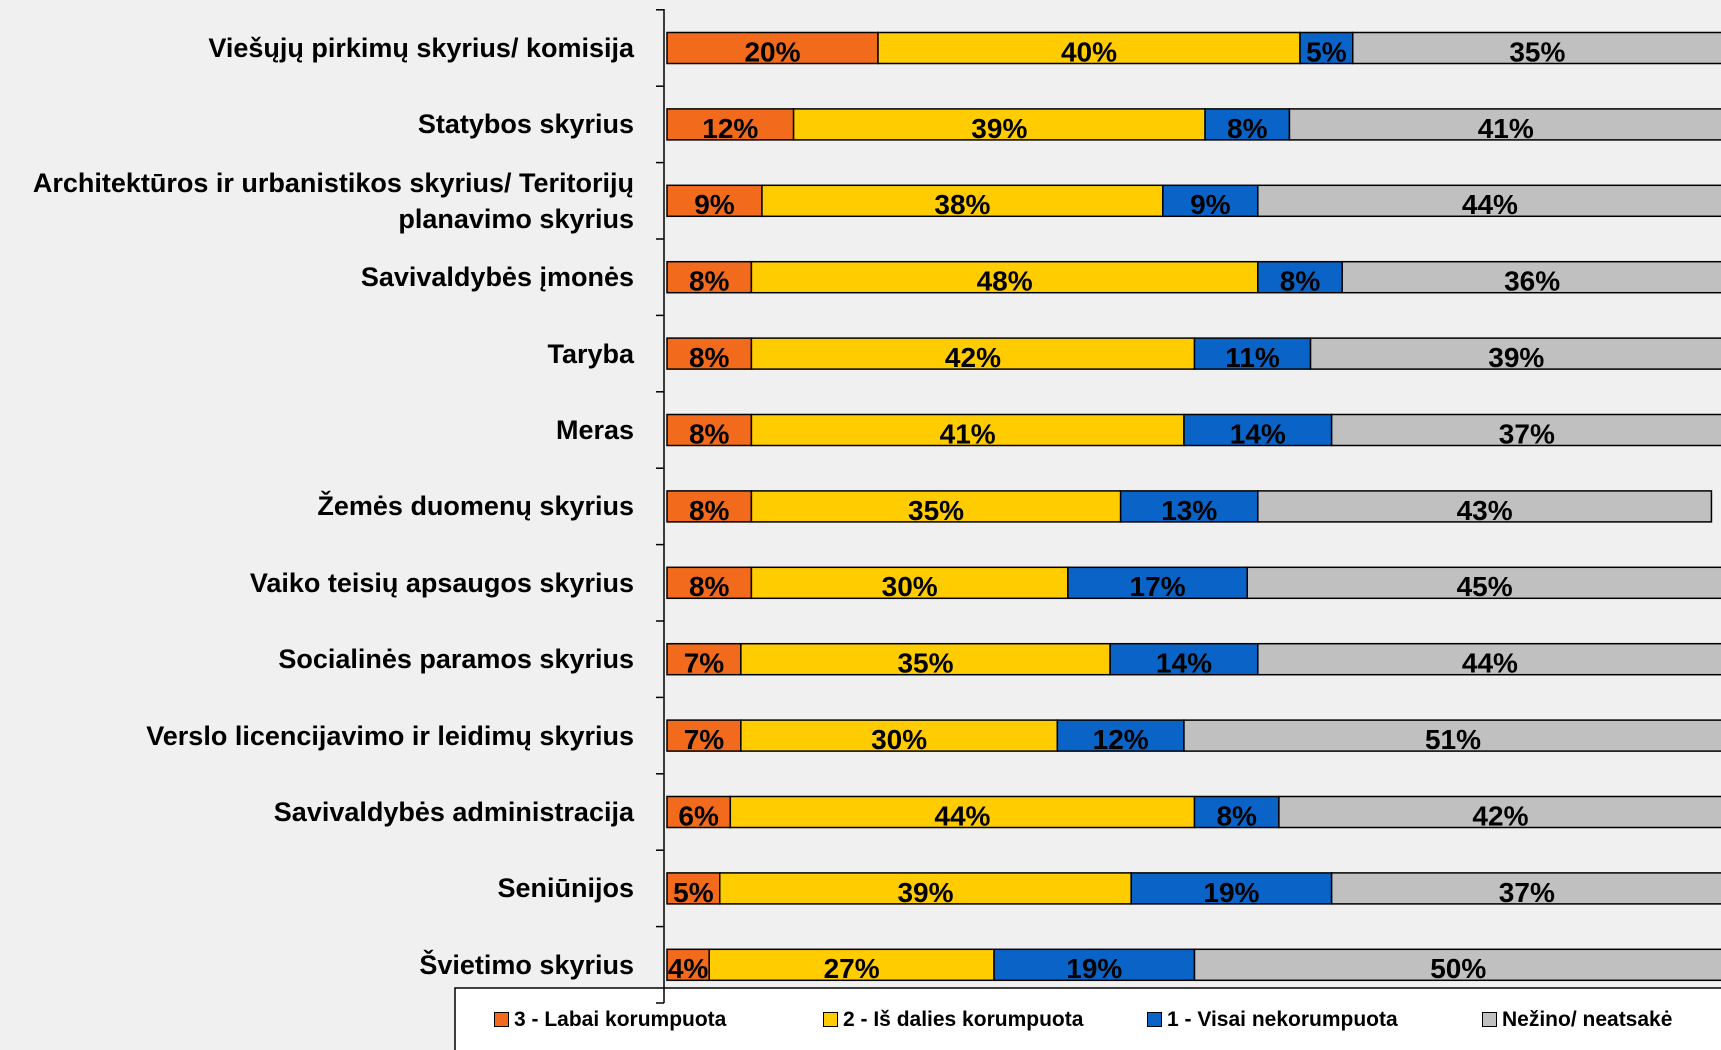 The image size is (1721, 1050). What do you see at coordinates (526, 964) in the screenshot?
I see `category-label: Švietimo skyrius` at bounding box center [526, 964].